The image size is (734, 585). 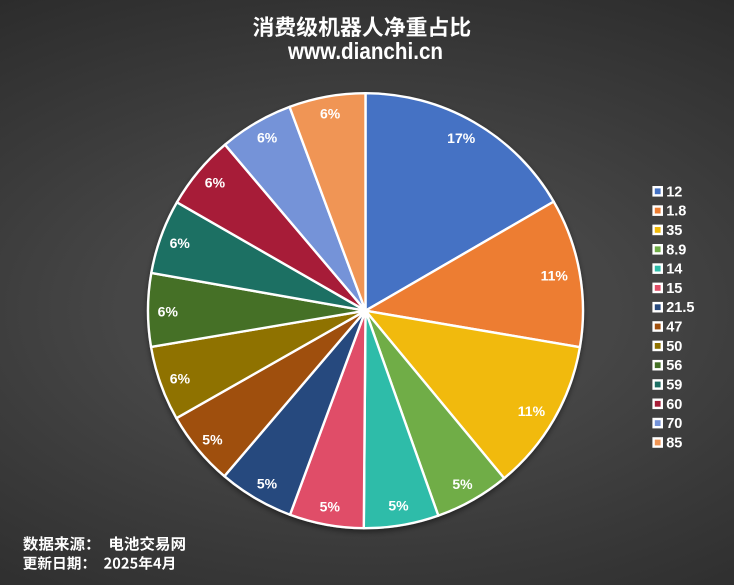 What do you see at coordinates (674, 424) in the screenshot?
I see `svg-text: 70` at bounding box center [674, 424].